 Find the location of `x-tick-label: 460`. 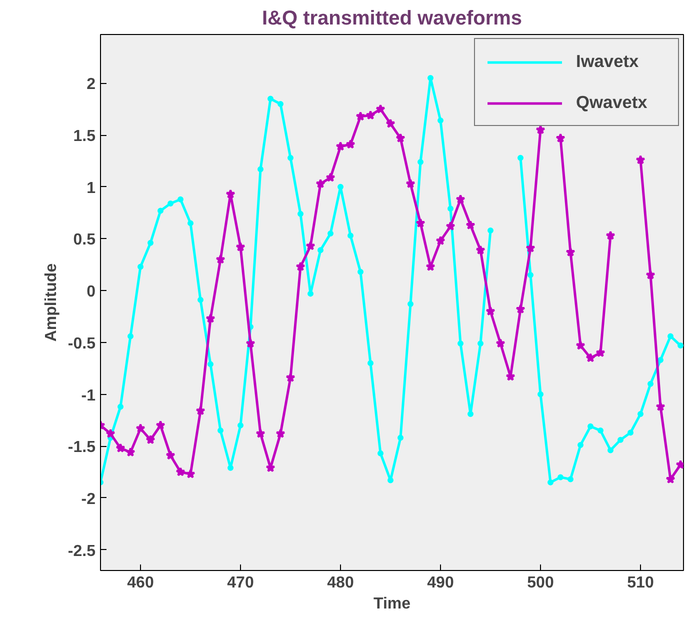

x-tick-label: 460 is located at coordinates (140, 583).